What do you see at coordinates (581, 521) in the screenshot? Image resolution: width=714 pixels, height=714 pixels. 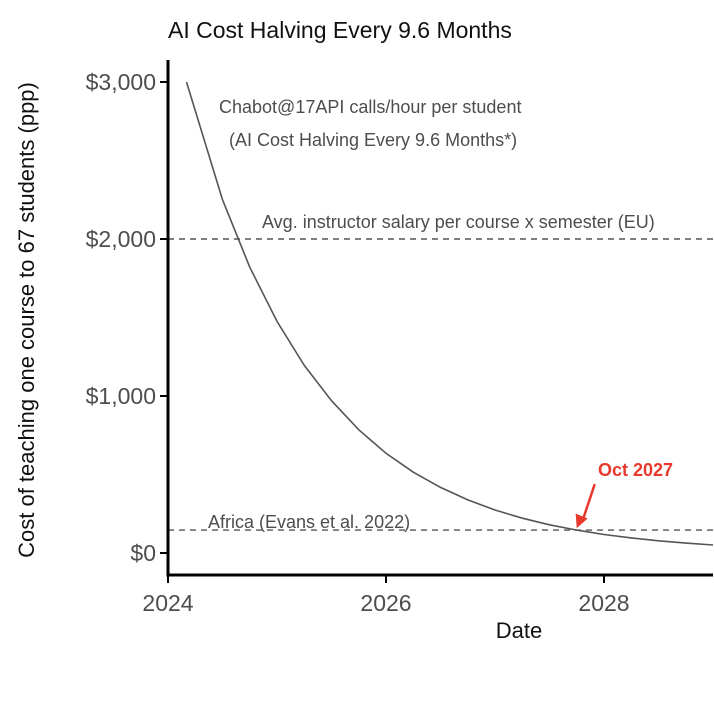 I see `annotation-arrow-head` at bounding box center [581, 521].